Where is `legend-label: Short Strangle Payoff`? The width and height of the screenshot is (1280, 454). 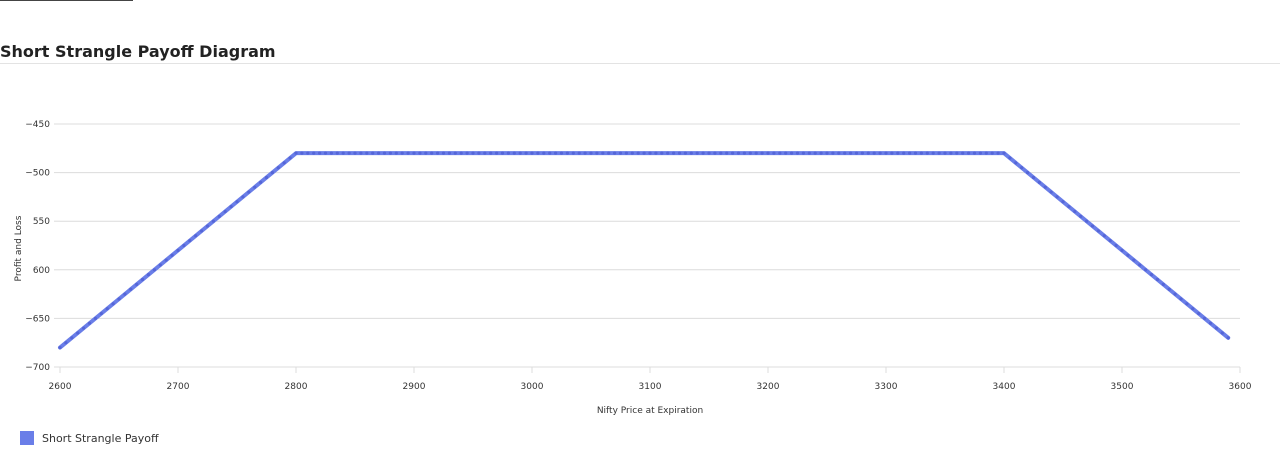 legend-label: Short Strangle Payoff is located at coordinates (100, 438).